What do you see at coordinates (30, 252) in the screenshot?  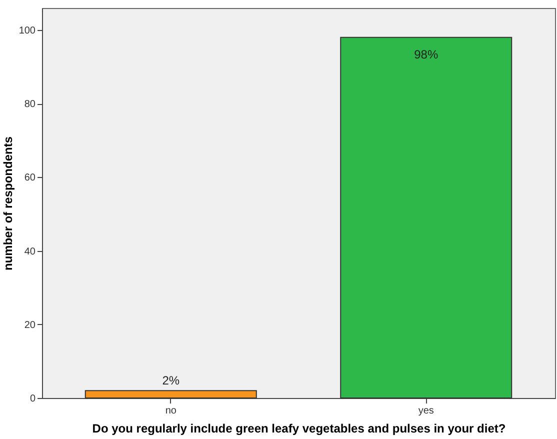 I see `y-tick-label: 40` at bounding box center [30, 252].